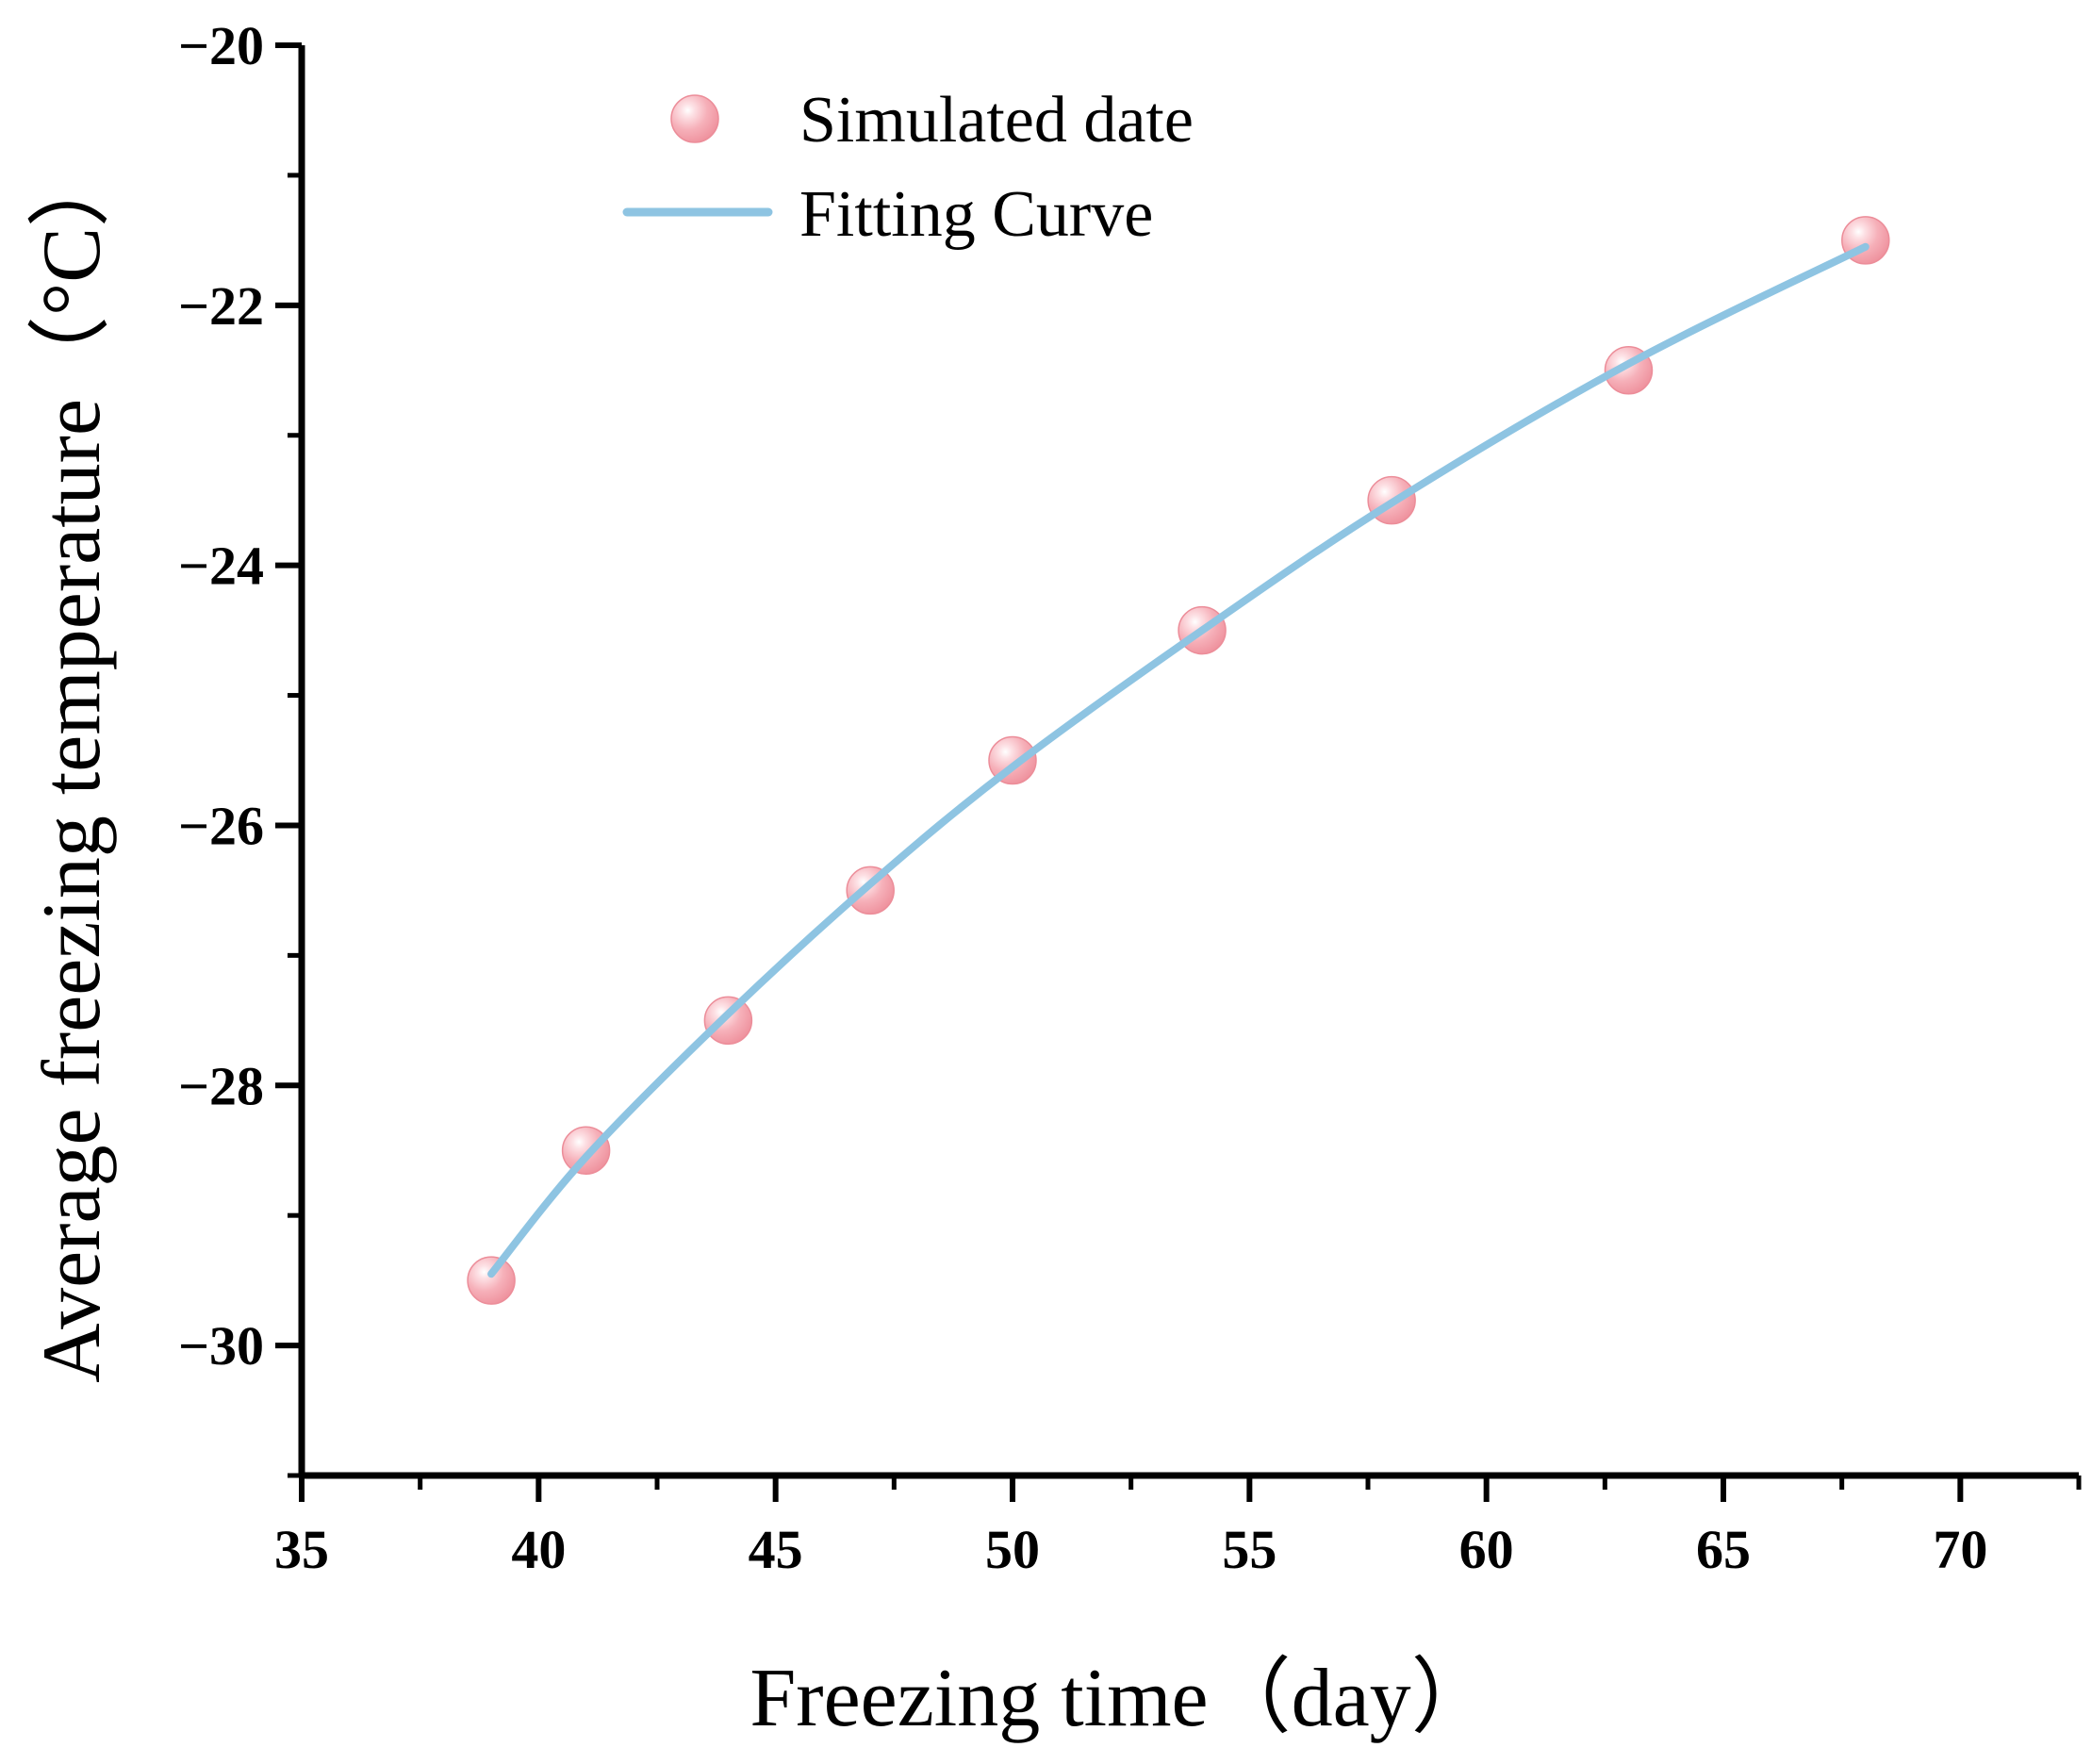  I want to click on legend-item-scatter: Simulated date, so click(932, 120).